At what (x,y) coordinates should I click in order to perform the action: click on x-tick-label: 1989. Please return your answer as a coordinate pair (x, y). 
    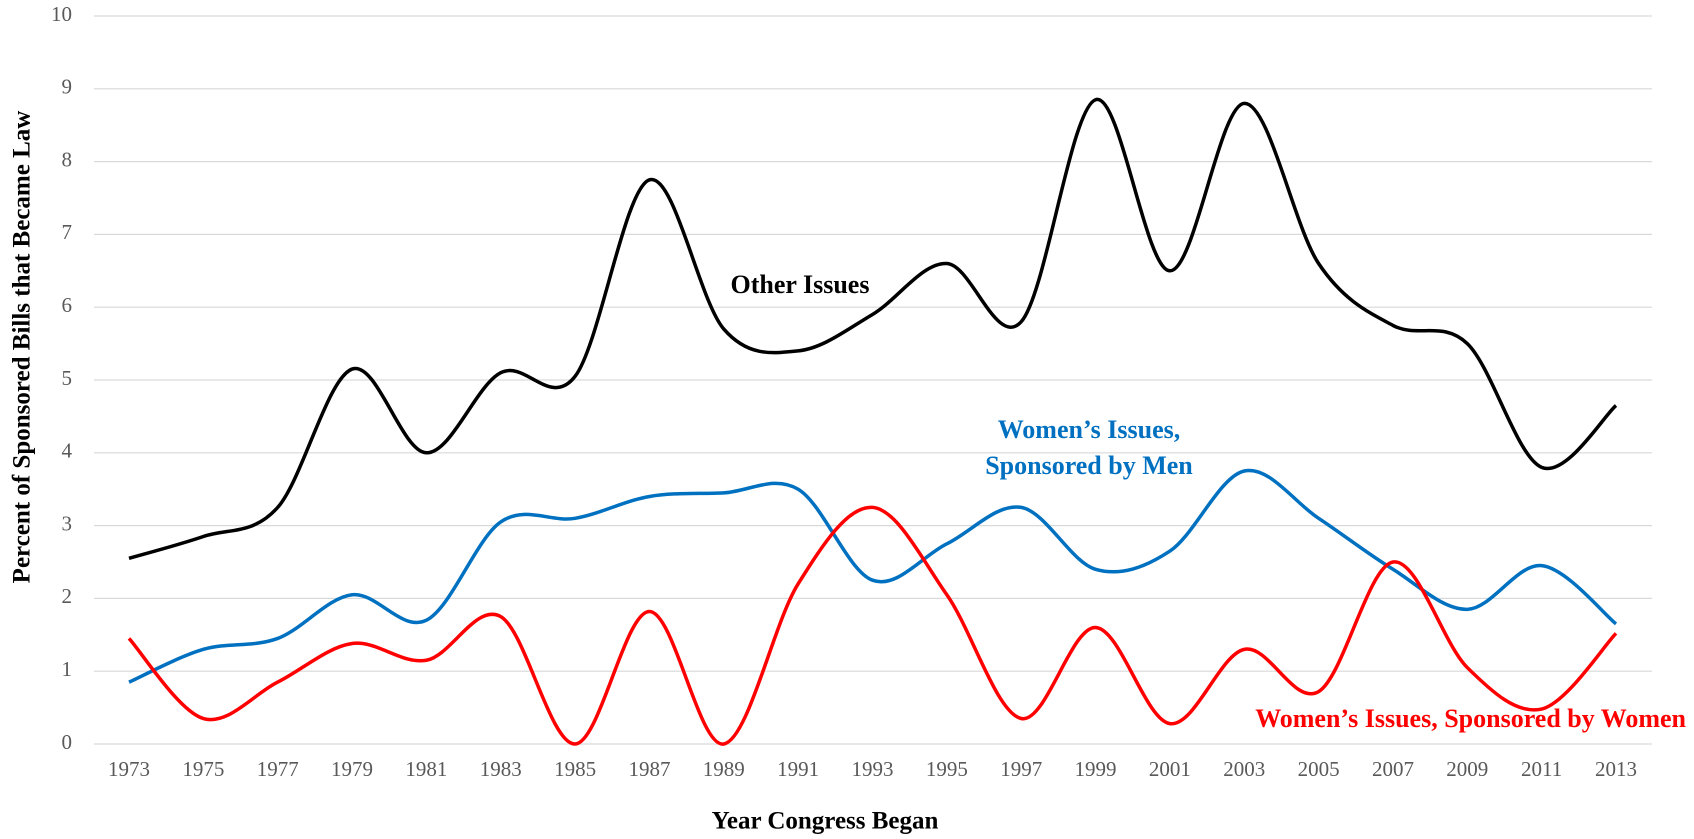
    Looking at the image, I should click on (724, 769).